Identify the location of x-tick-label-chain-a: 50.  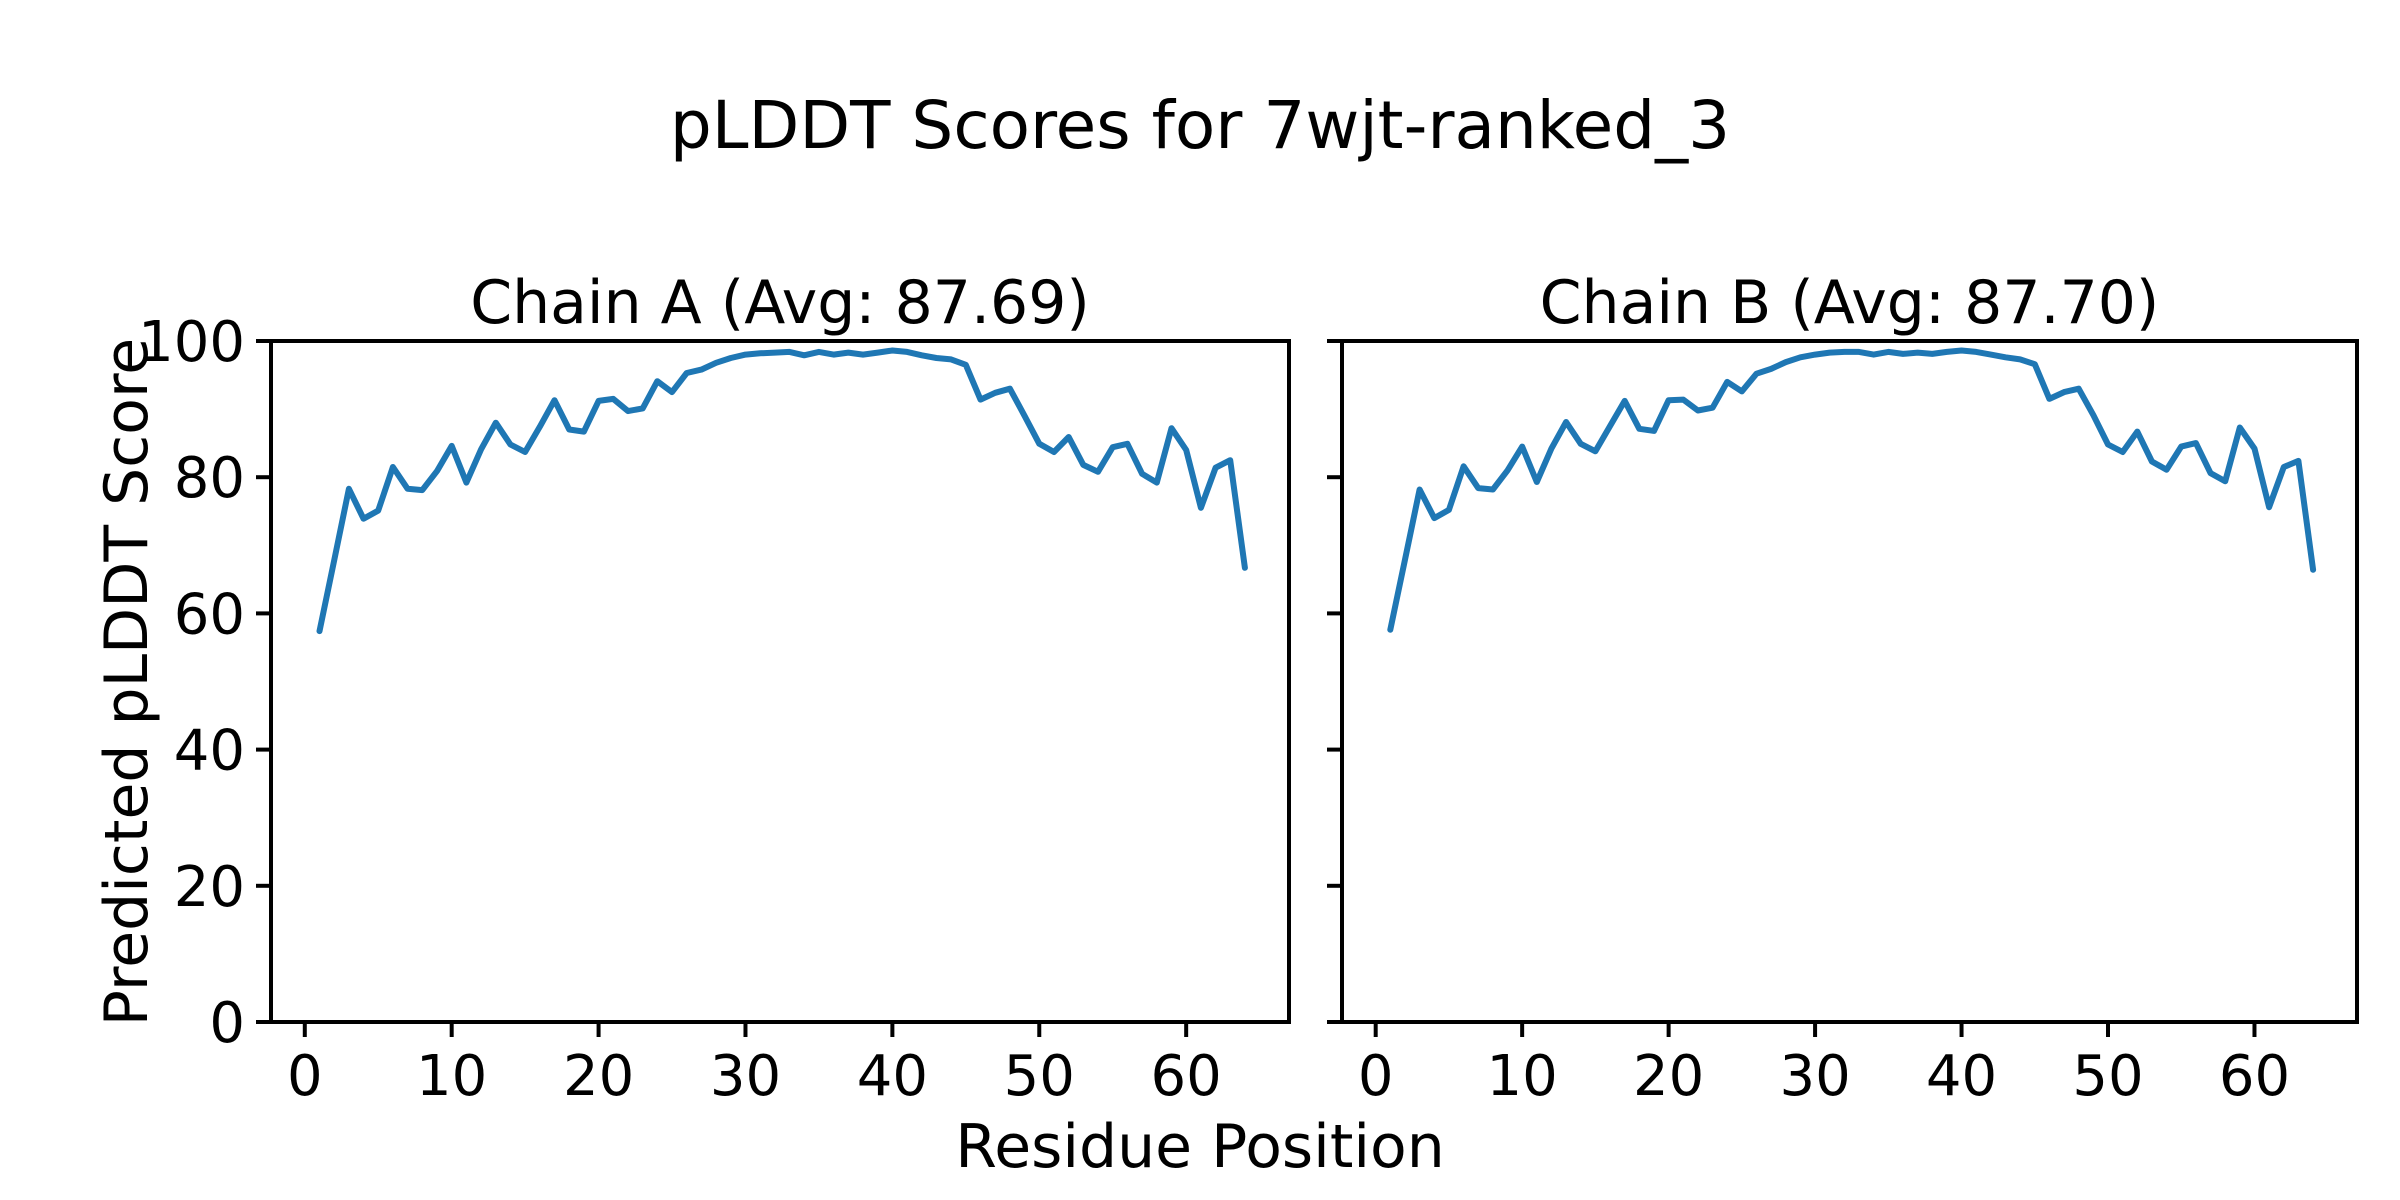
(1039, 1076).